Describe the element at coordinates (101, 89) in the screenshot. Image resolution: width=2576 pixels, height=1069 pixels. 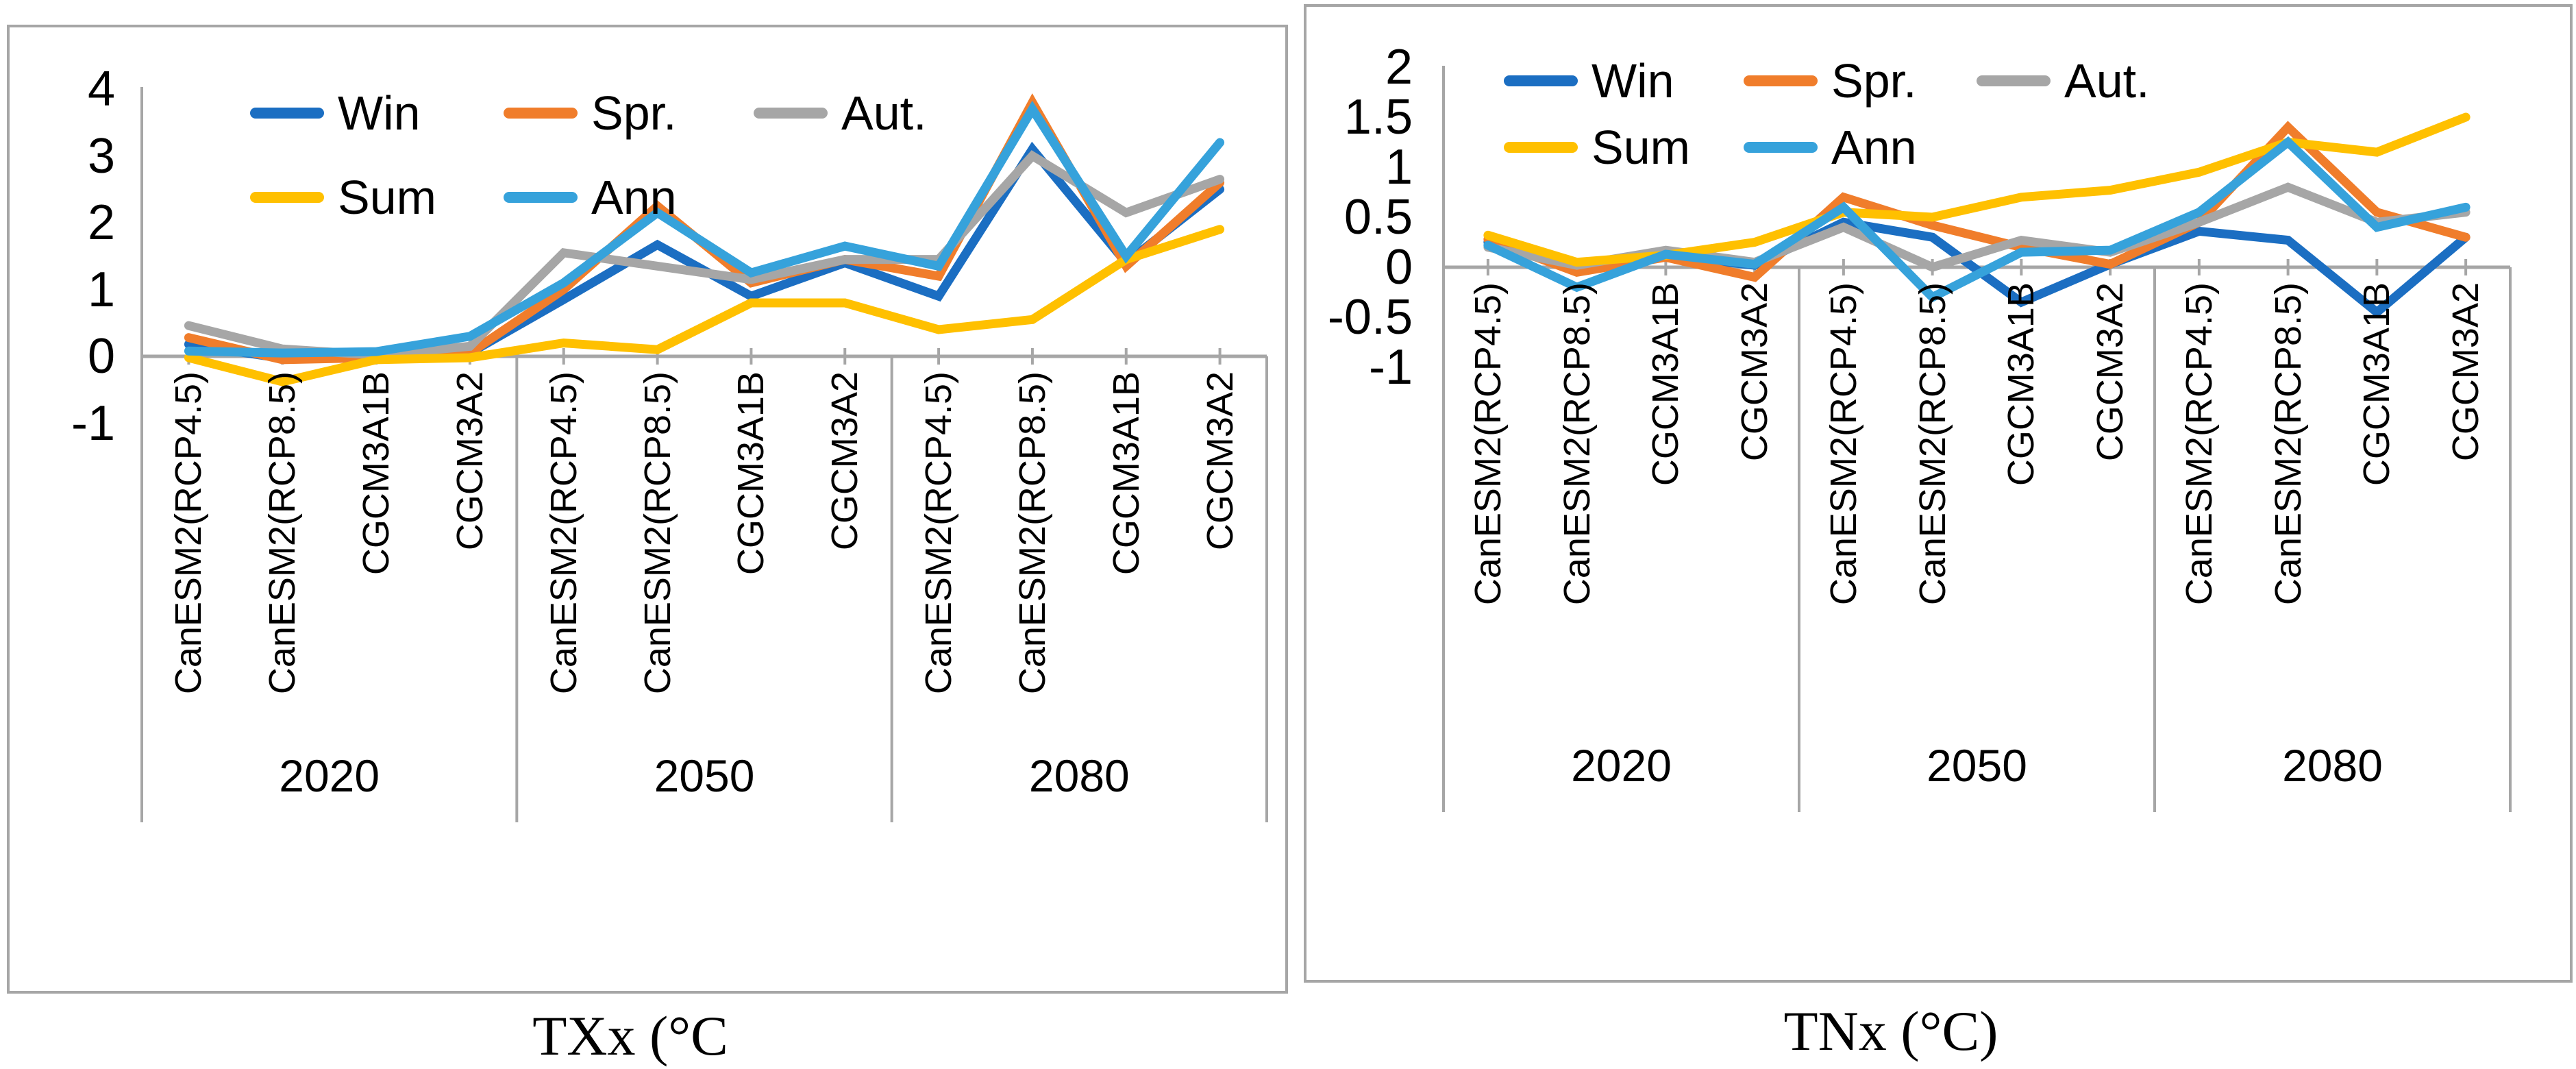
I see `y-tick-label: 4` at that location.